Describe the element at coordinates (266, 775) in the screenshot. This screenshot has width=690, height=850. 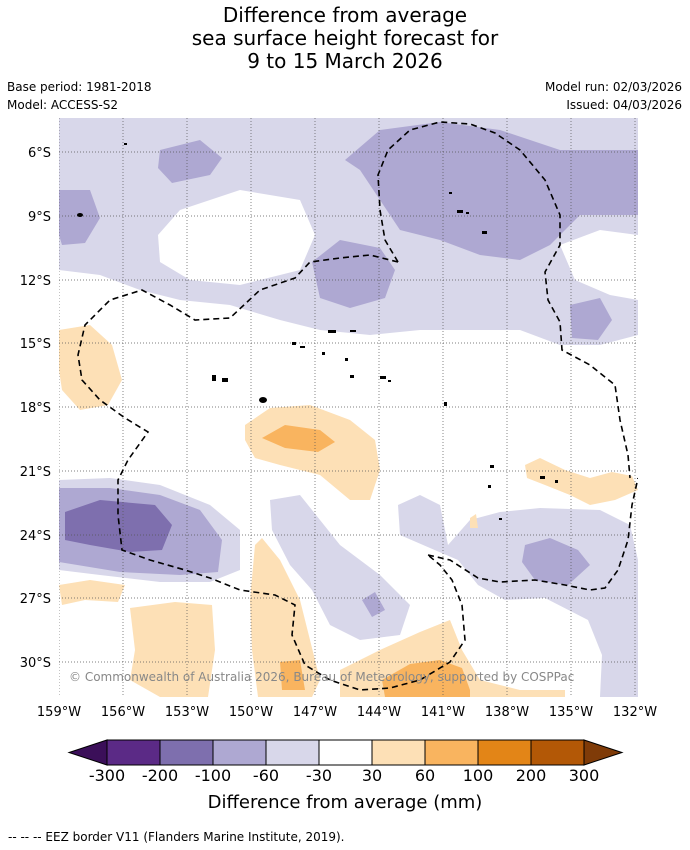
I see `colorbar-tick-4: -60` at that location.